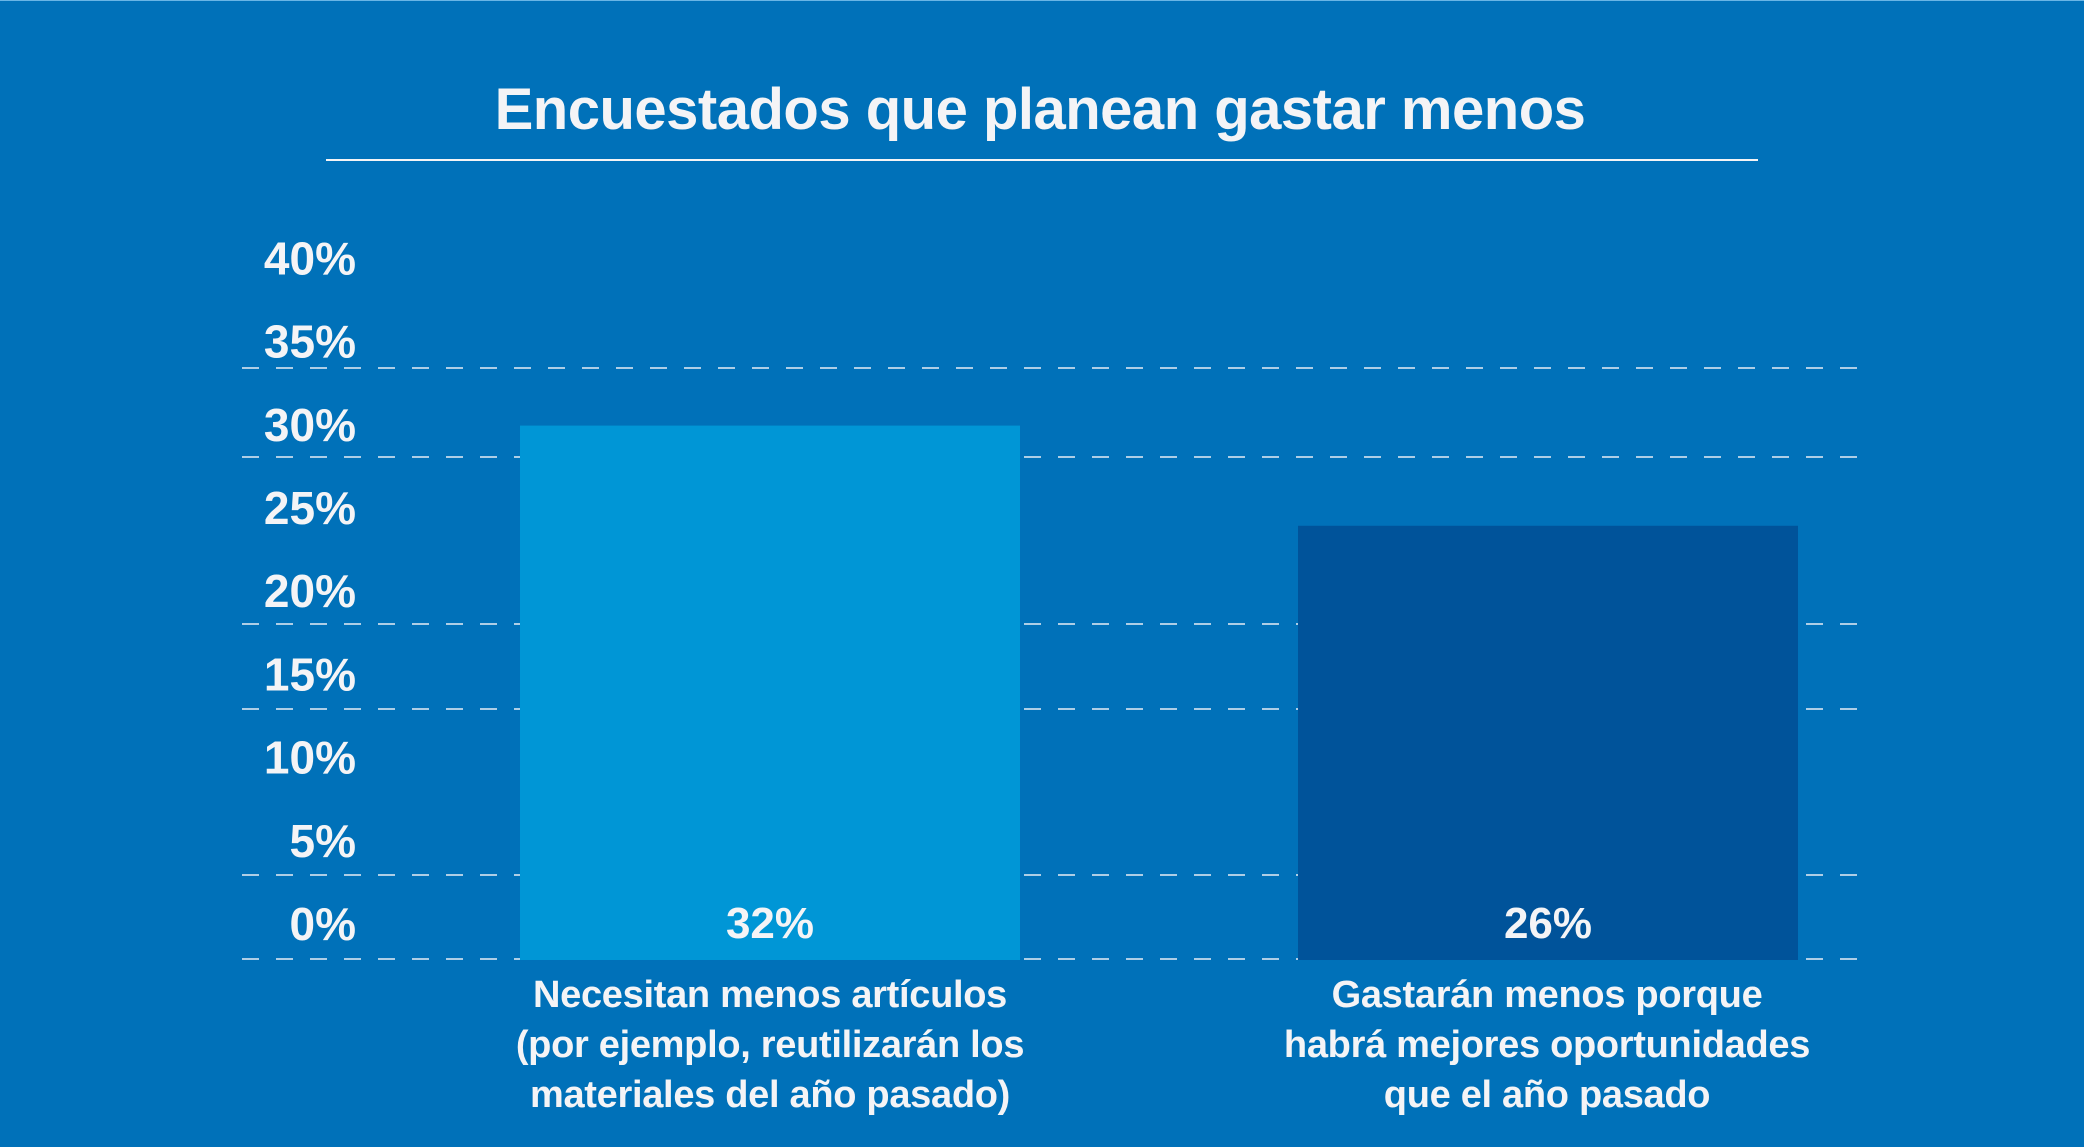 The height and width of the screenshot is (1147, 2084). I want to click on category-label-0-line-0: Necesitan menos artículos, so click(769, 995).